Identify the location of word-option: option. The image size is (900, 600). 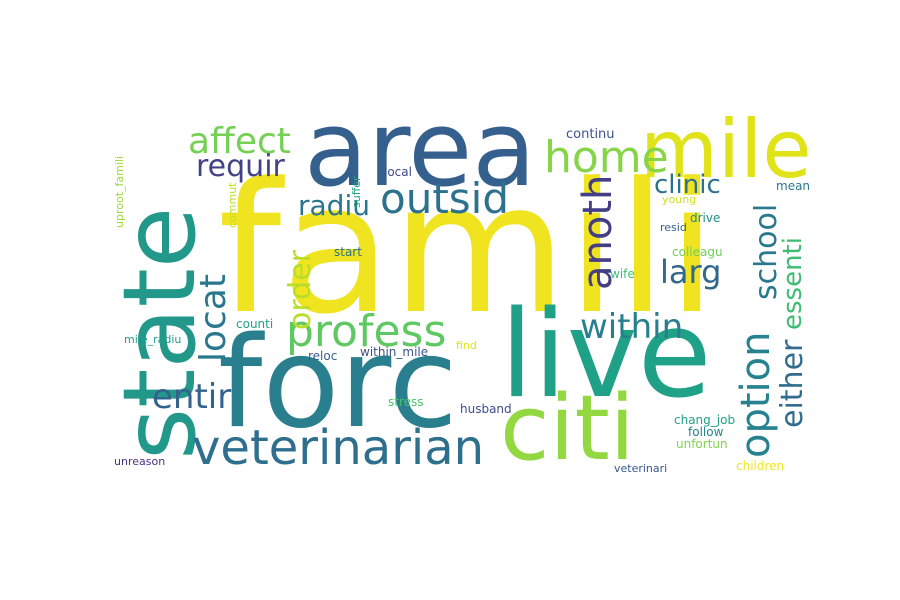
(756, 394).